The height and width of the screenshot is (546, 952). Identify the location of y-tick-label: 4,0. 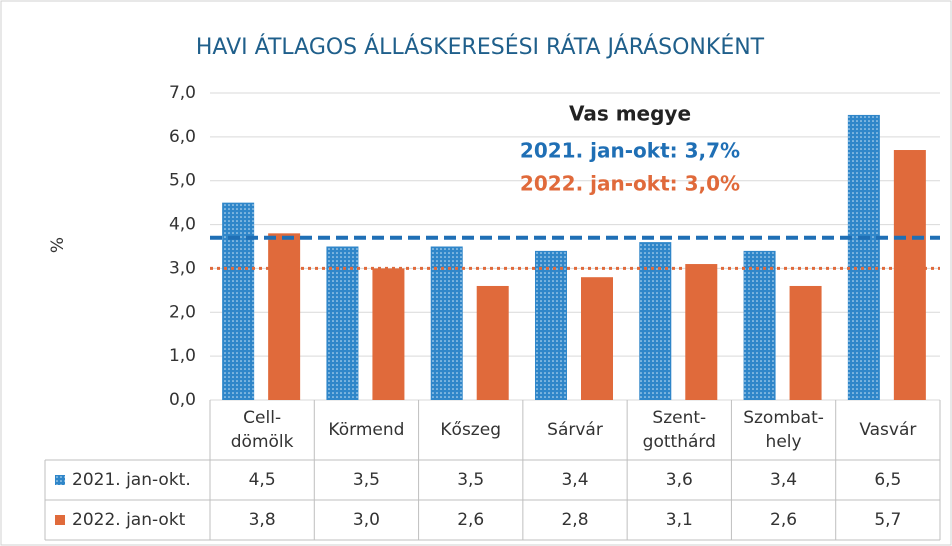
(182, 225).